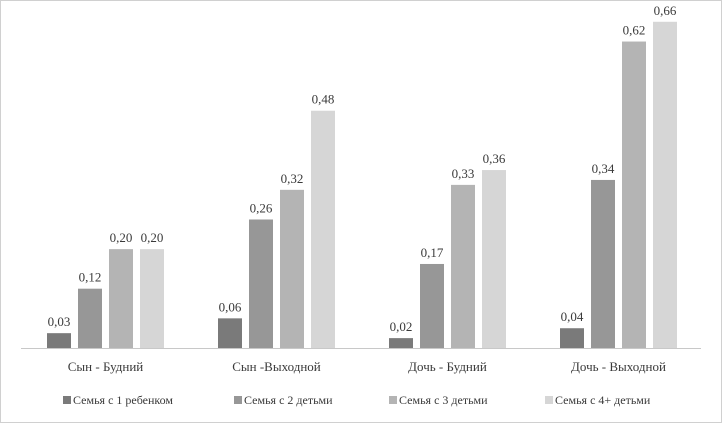 Image resolution: width=722 pixels, height=424 pixels. I want to click on data-label-series-1-2: 0,06, so click(230, 306).